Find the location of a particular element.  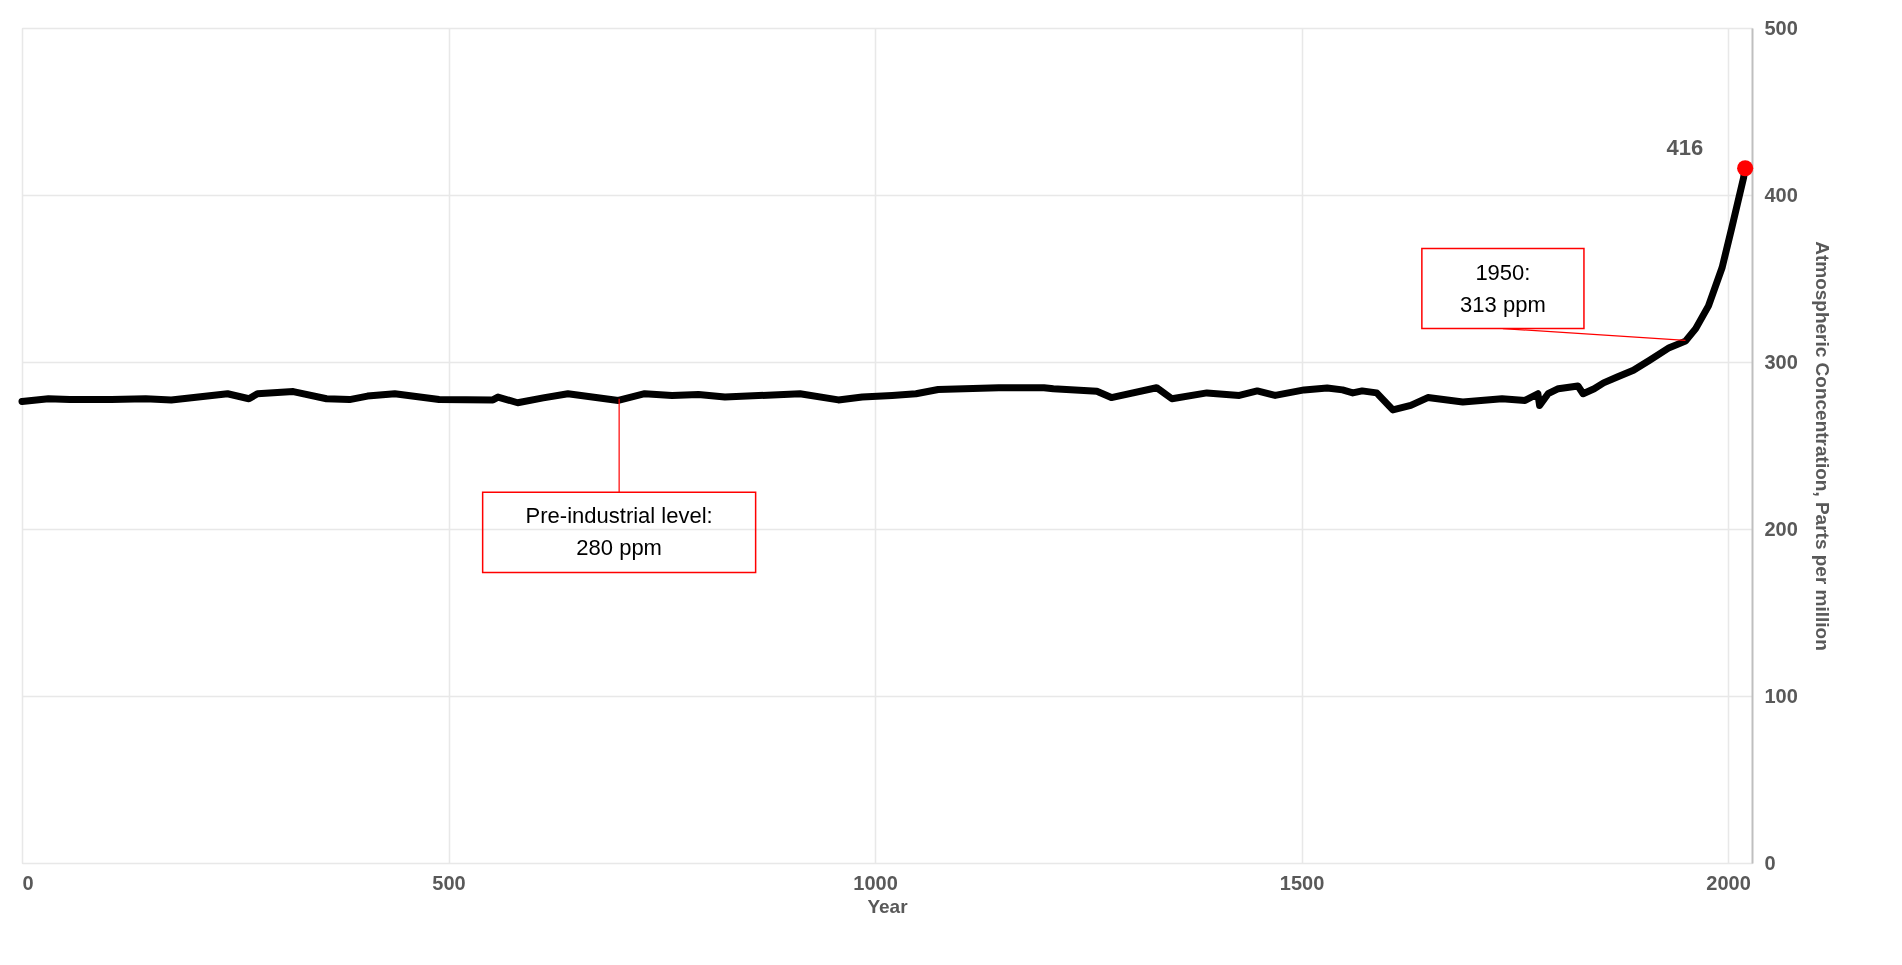

x-tick-label: 2000 is located at coordinates (1728, 882).